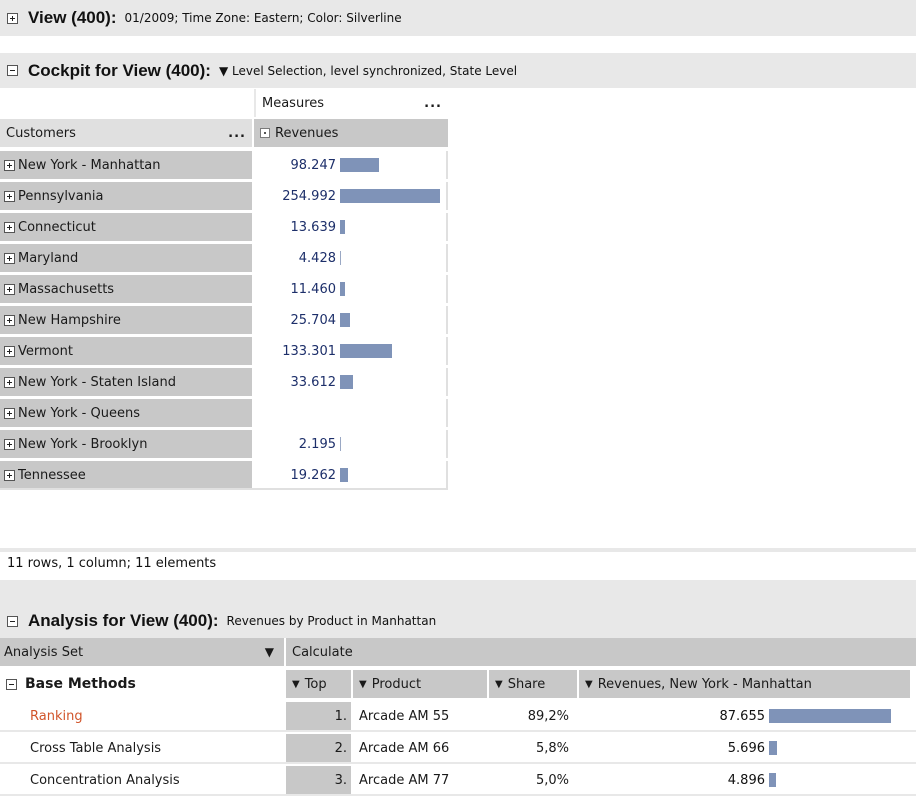 The height and width of the screenshot is (796, 916). Describe the element at coordinates (313, 165) in the screenshot. I see `revenue-value: 98.247` at that location.